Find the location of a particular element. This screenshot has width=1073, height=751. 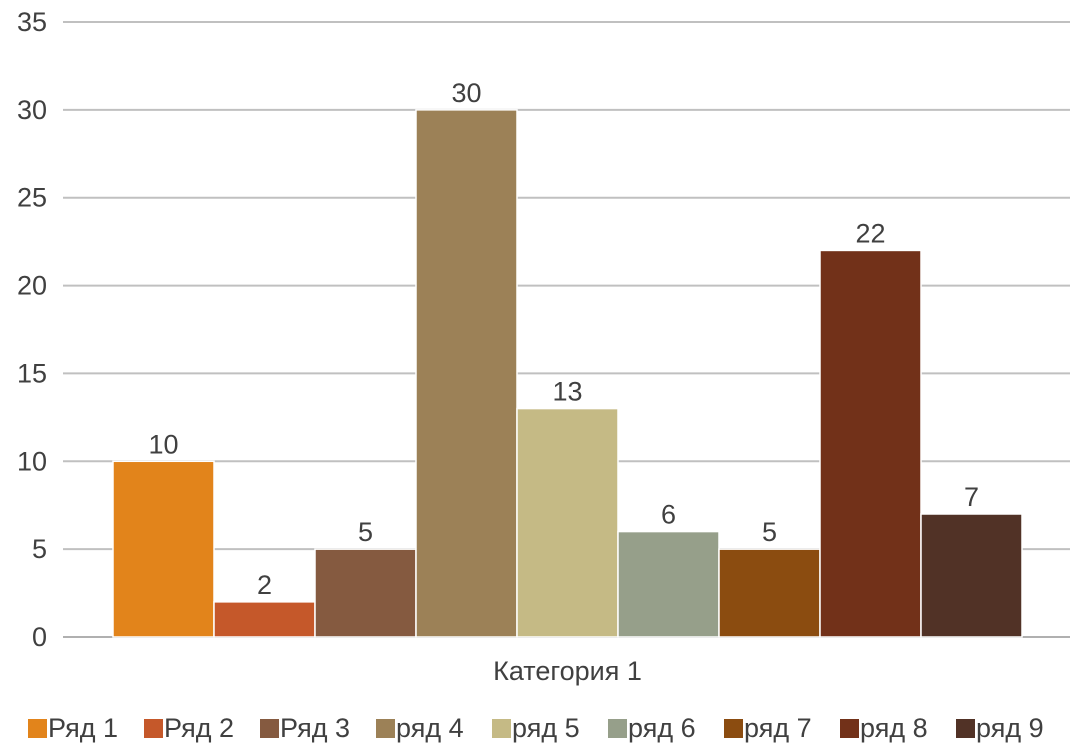

data-label: 10 is located at coordinates (163, 444).